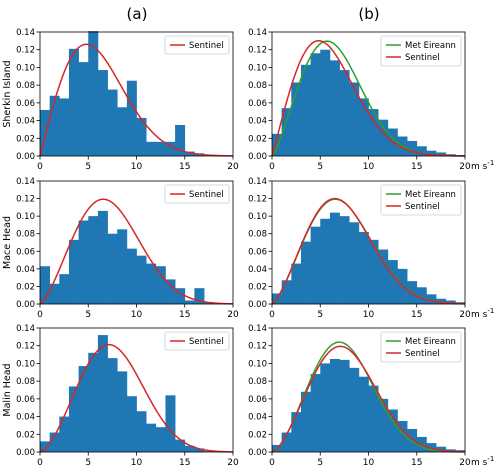  I want to click on legend: Met Eireann Sentinel, so click(421, 347).